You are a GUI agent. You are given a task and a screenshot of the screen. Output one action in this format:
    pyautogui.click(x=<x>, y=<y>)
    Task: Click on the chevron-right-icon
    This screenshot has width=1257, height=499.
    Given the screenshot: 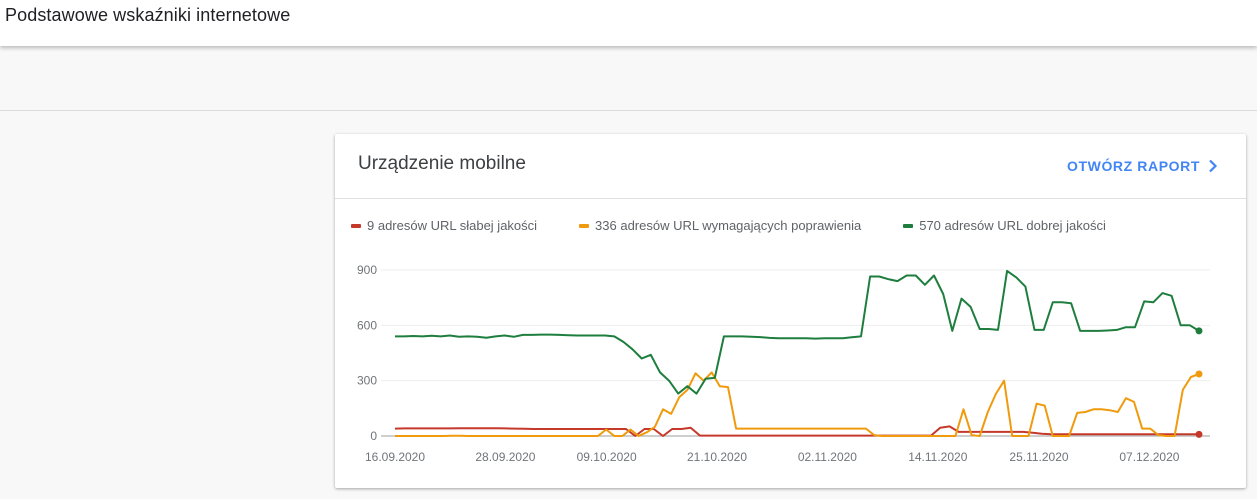 What is the action you would take?
    pyautogui.click(x=1213, y=166)
    